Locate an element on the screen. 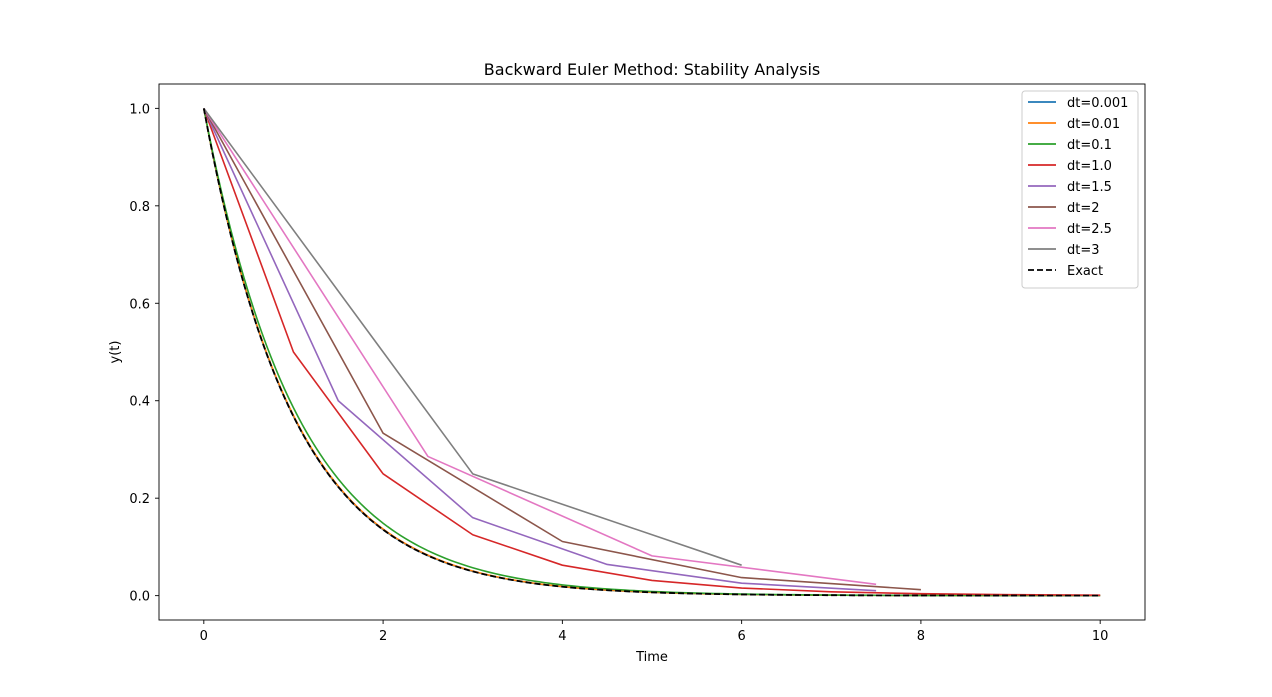 The width and height of the screenshot is (1272, 697). x-tick-label: 8 is located at coordinates (921, 636).